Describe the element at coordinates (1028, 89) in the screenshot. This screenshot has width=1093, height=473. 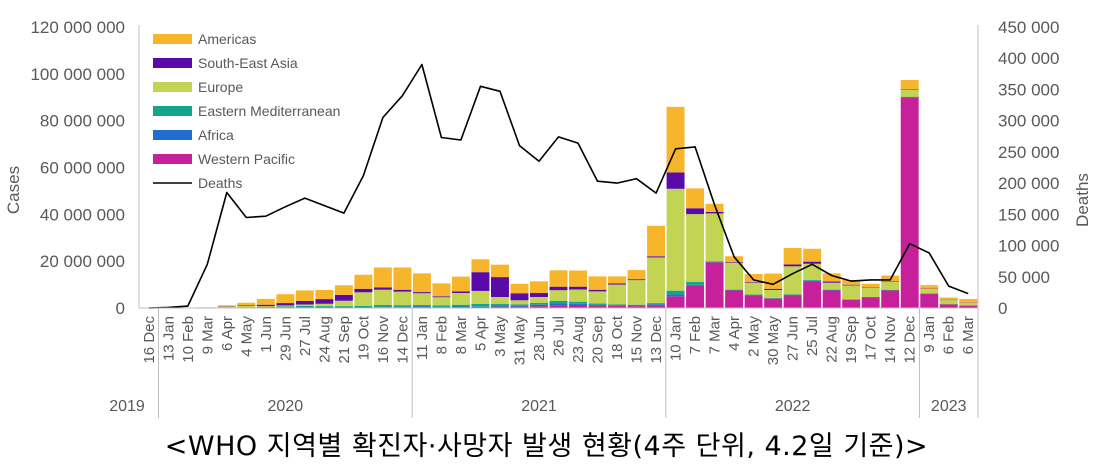
I see `y2-tick-label: 350 000` at that location.